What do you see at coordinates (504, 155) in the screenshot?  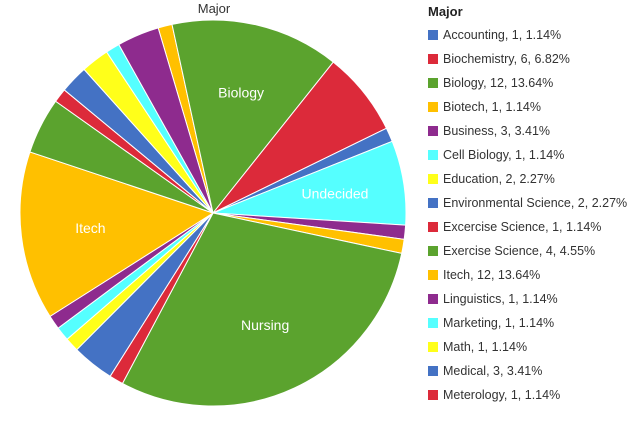 I see `legend-label: Cell Biology, 1, 1.14%` at bounding box center [504, 155].